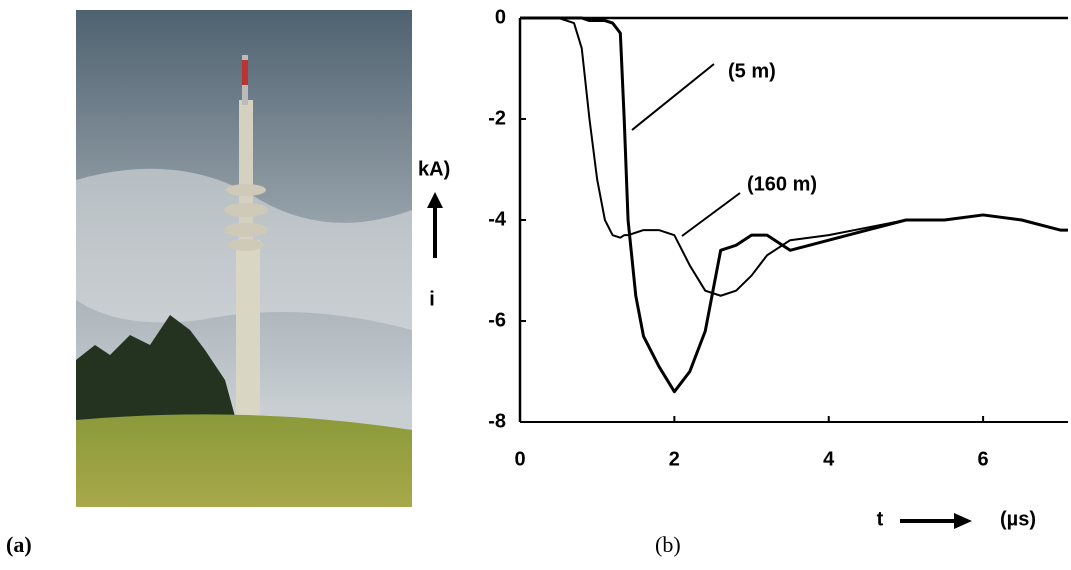 The image size is (1071, 570). What do you see at coordinates (674, 459) in the screenshot?
I see `x-tick-label: 2` at bounding box center [674, 459].